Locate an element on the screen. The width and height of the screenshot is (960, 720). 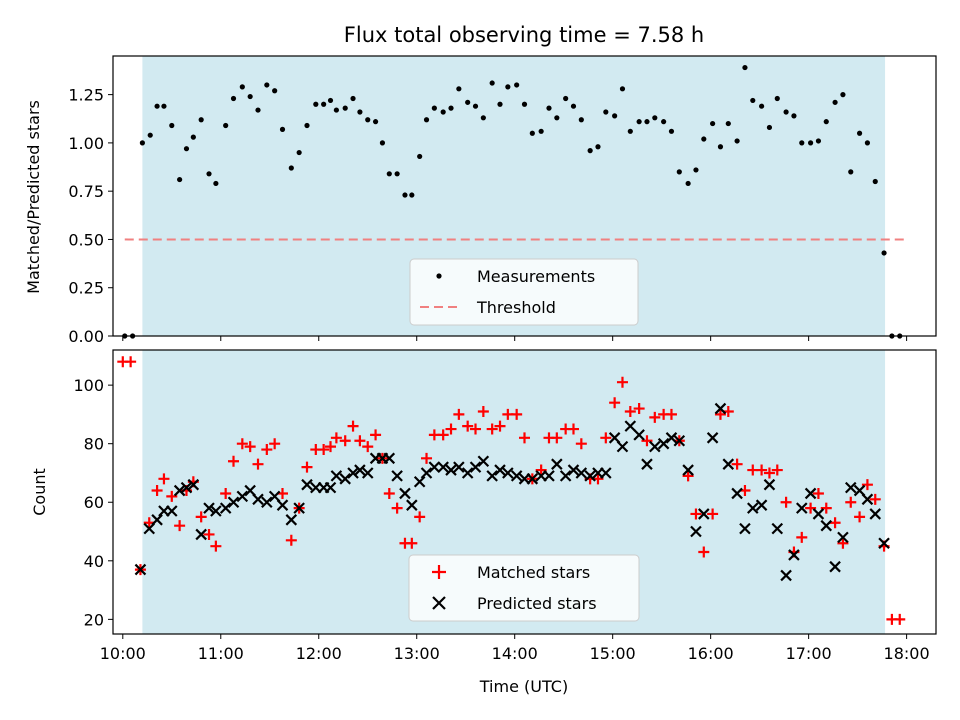
legend-measurements-marker is located at coordinates (439, 276).